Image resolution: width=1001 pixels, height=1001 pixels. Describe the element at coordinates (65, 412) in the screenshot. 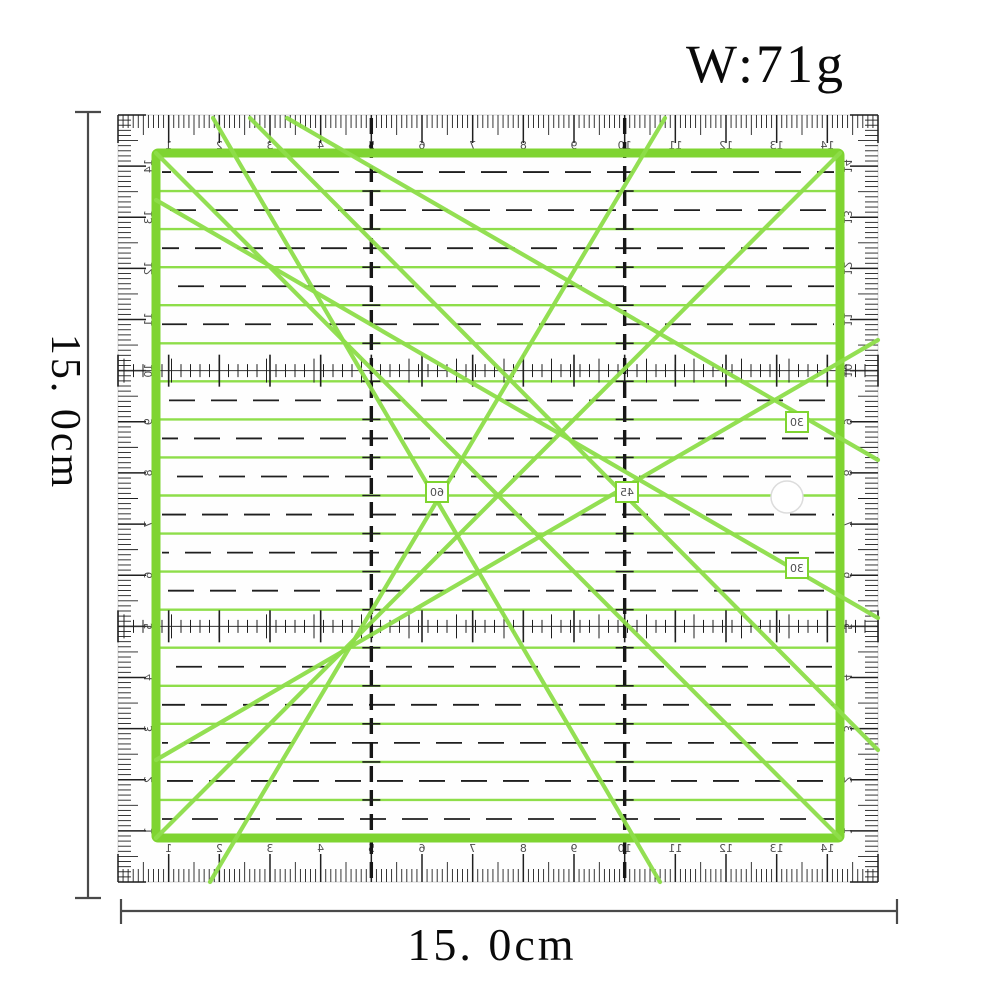

I see `height-dimension-label: 15. 0cm` at that location.